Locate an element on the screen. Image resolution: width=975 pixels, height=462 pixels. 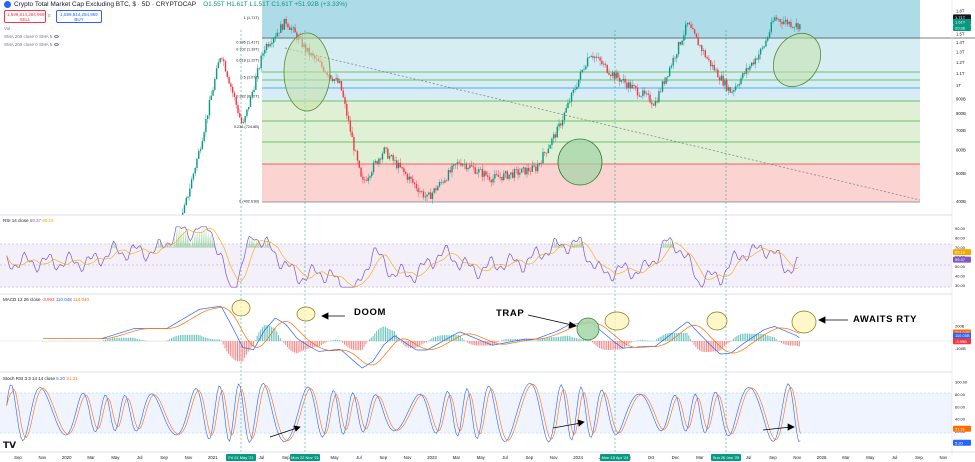
legend-sma-2: SMA 200 close 0 SMA 5 is located at coordinates (32, 44).